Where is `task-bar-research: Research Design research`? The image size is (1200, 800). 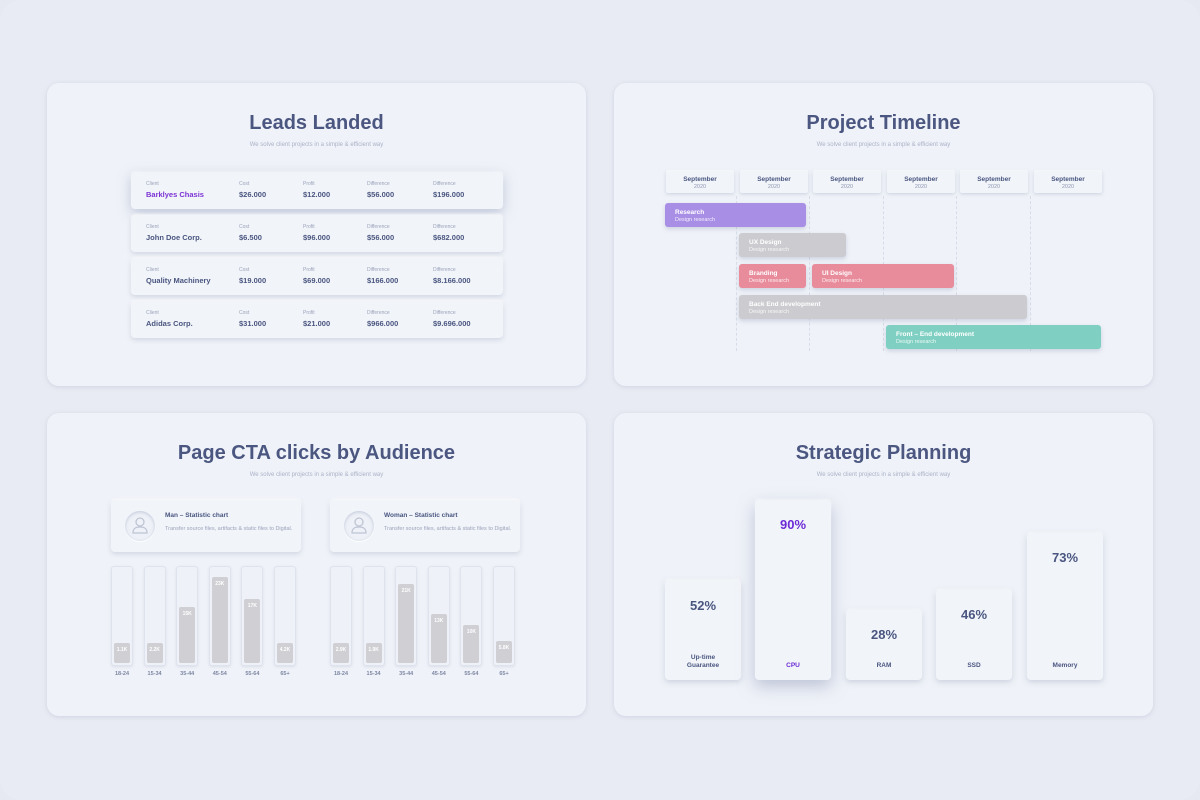
task-bar-research: Research Design research is located at coordinates (735, 215).